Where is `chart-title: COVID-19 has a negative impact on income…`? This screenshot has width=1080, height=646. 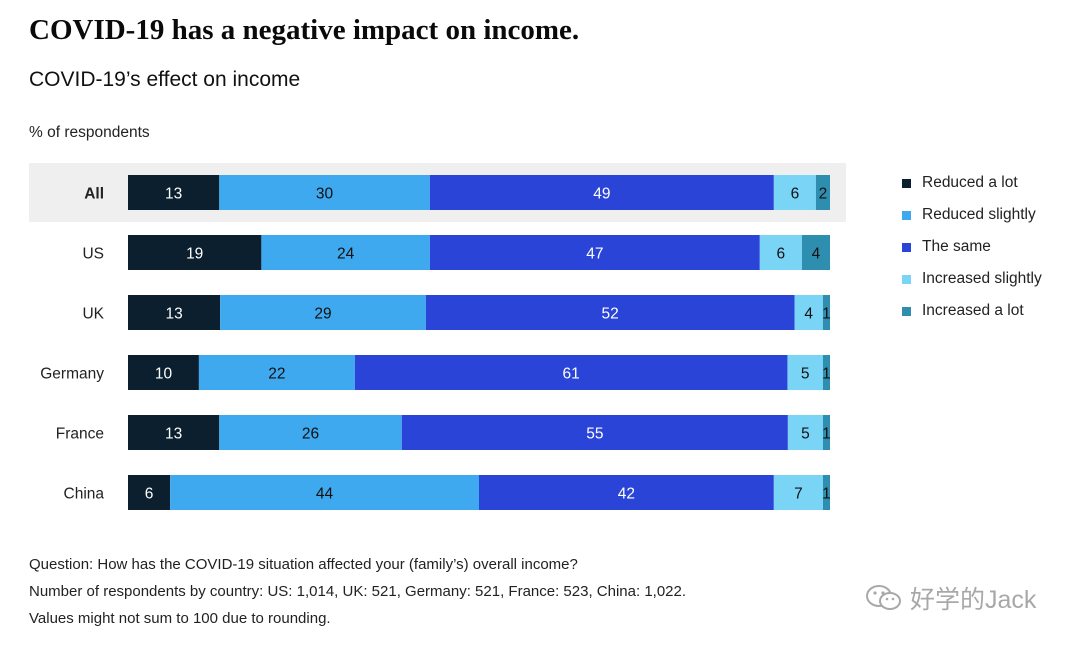 chart-title: COVID-19 has a negative impact on income… is located at coordinates (304, 30).